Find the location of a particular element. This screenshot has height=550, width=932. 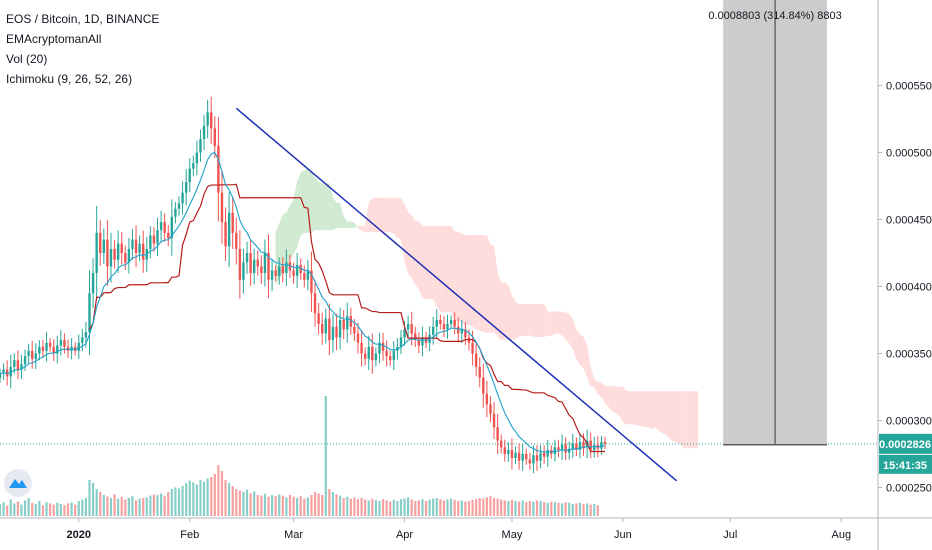

x-tick-label: Aug is located at coordinates (842, 535).